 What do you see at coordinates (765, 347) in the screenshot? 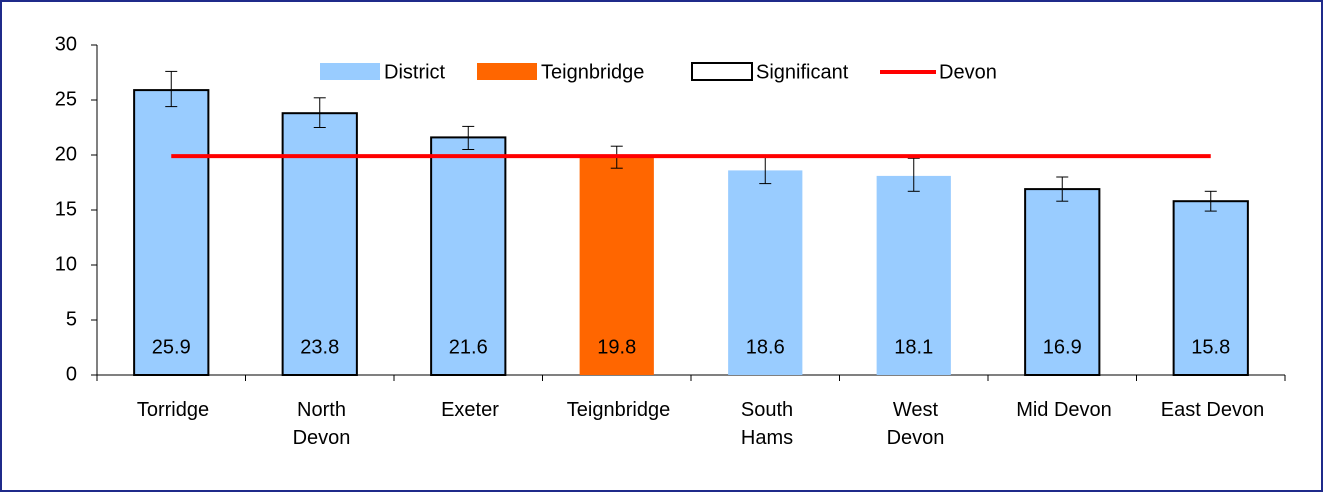
I see `value-label: 18.6` at bounding box center [765, 347].